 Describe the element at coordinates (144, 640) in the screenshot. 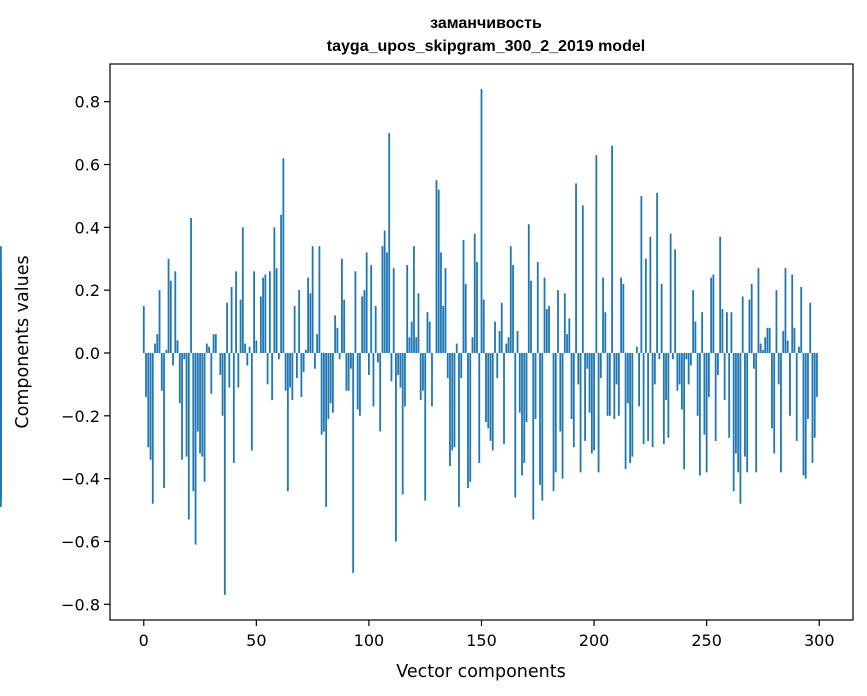

I see `x-tick-label-0: 0` at that location.